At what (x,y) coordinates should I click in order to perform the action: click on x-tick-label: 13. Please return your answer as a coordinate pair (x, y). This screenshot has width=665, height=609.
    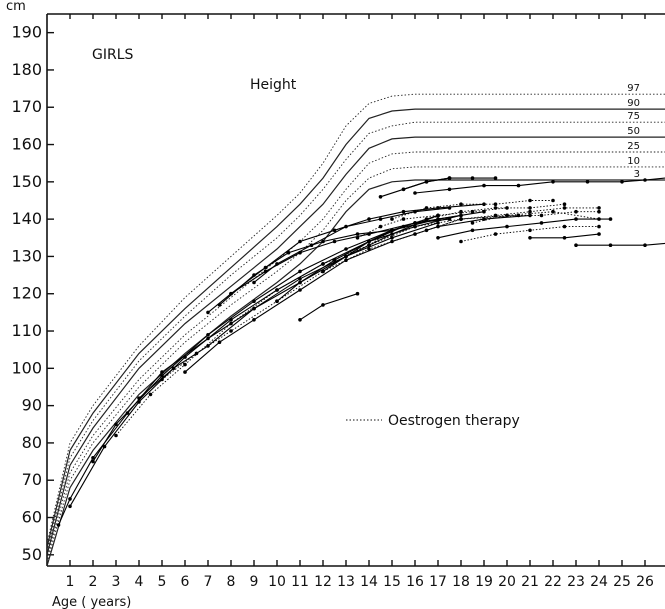
    Looking at the image, I should click on (346, 582).